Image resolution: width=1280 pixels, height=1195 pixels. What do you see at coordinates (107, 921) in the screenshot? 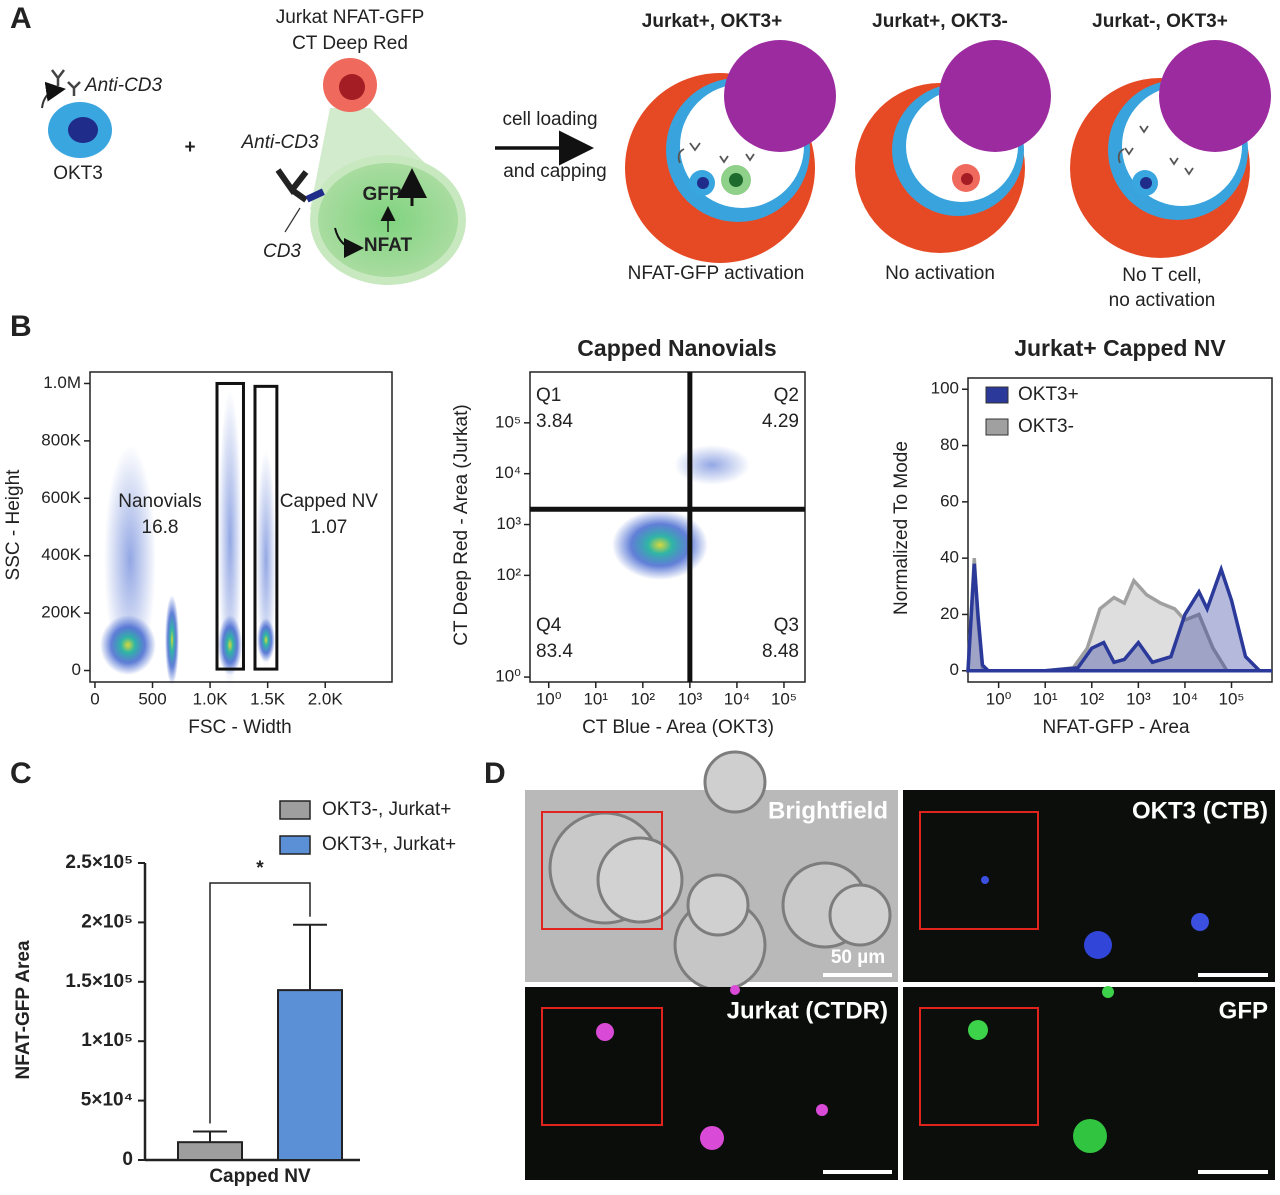
I see `y-tick-label: 2×10⁵` at bounding box center [107, 921].